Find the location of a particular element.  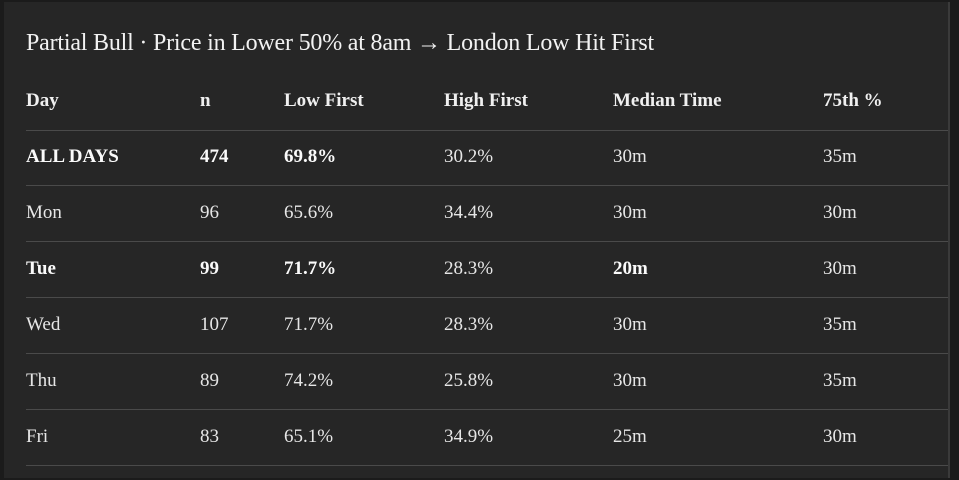

table-cell: 30.2% is located at coordinates (469, 156).